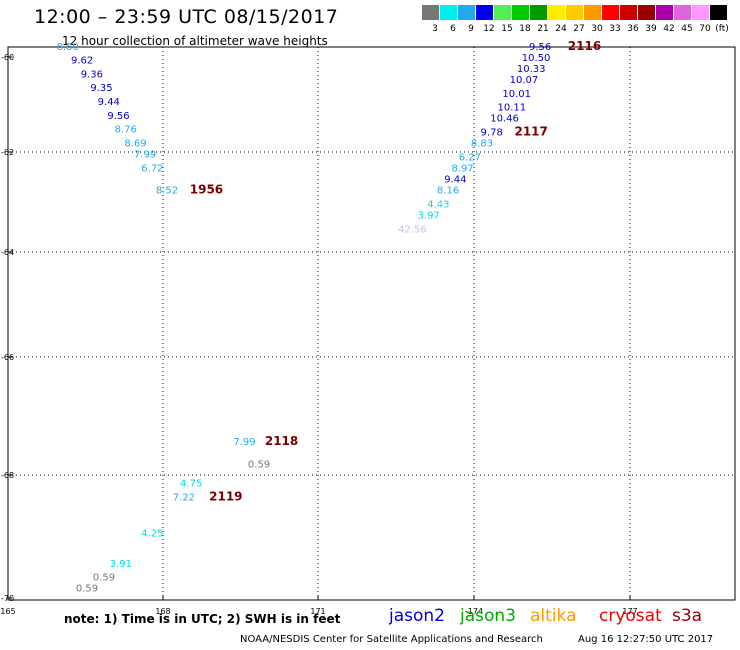  What do you see at coordinates (101, 88) in the screenshot?
I see `wave-height-value: 9.35` at bounding box center [101, 88].